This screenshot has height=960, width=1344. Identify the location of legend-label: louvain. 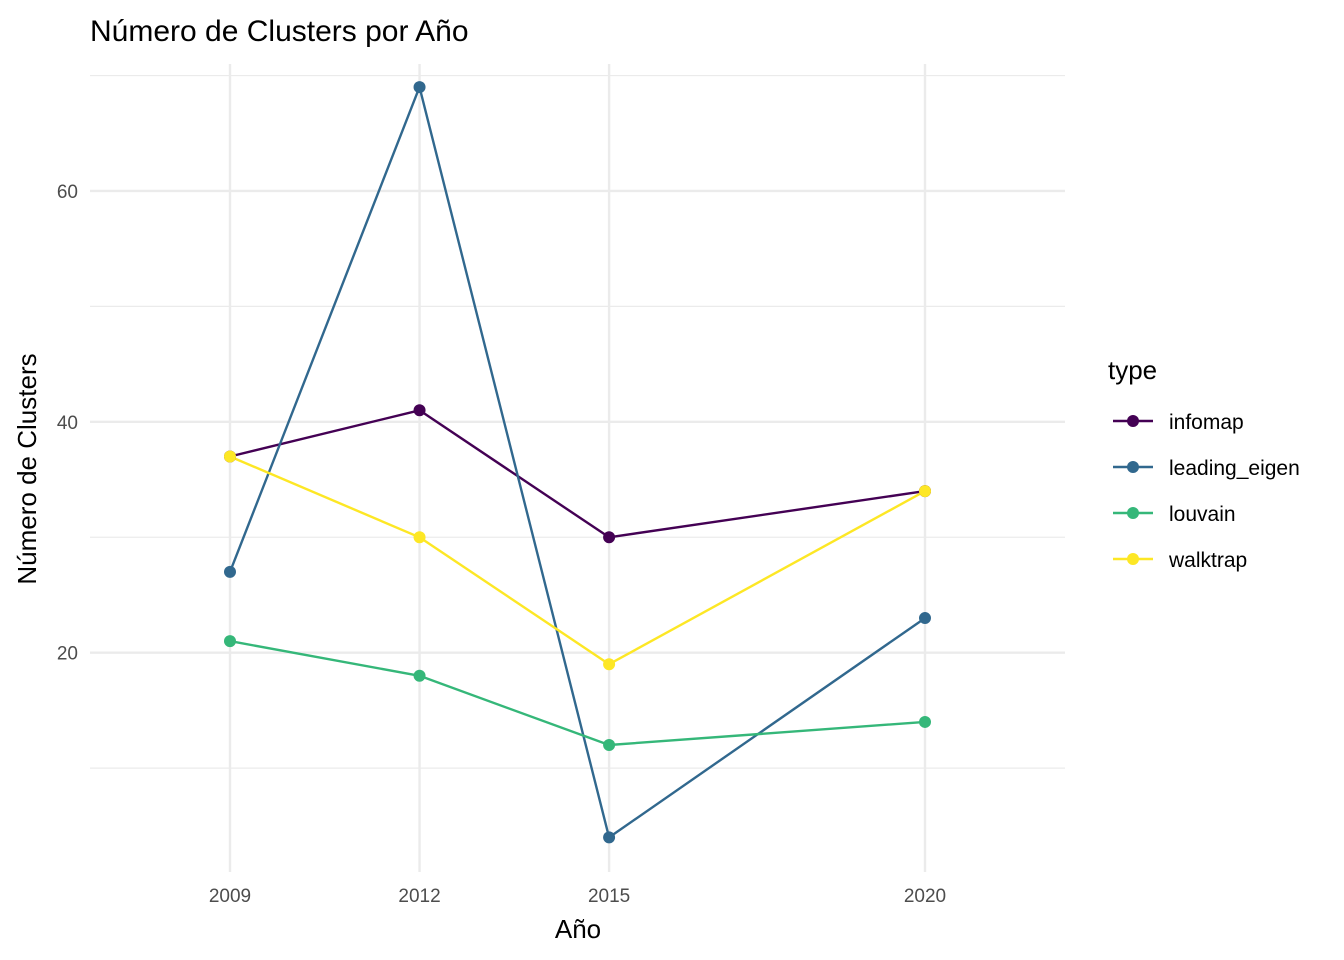
(1202, 514).